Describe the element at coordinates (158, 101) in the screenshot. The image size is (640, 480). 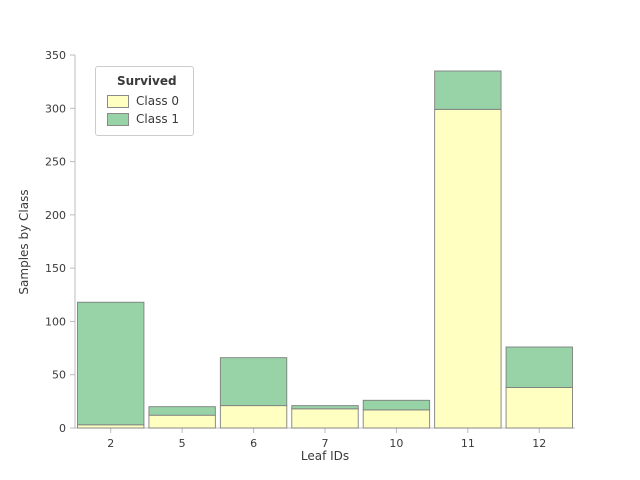
I see `legend-label-class0: Class 0` at that location.